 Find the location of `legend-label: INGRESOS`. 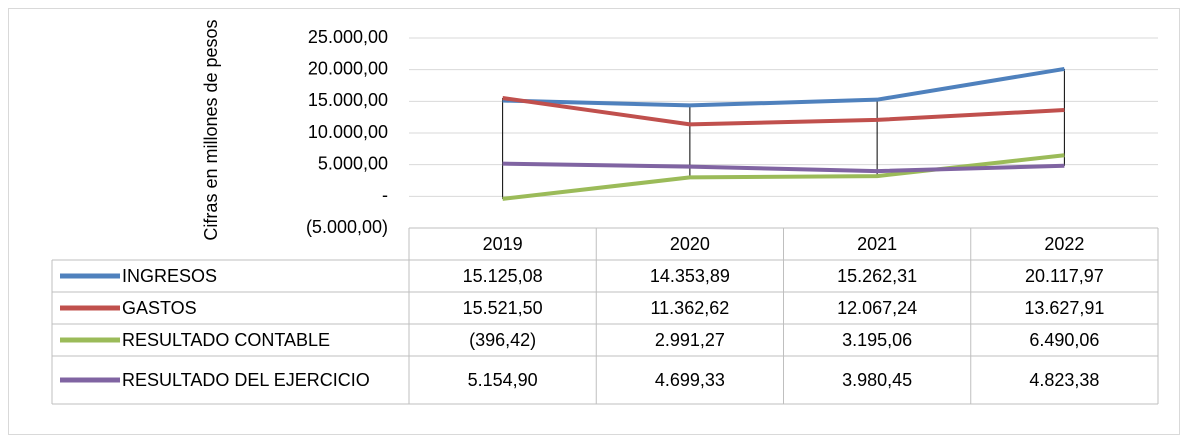

legend-label: INGRESOS is located at coordinates (170, 276).